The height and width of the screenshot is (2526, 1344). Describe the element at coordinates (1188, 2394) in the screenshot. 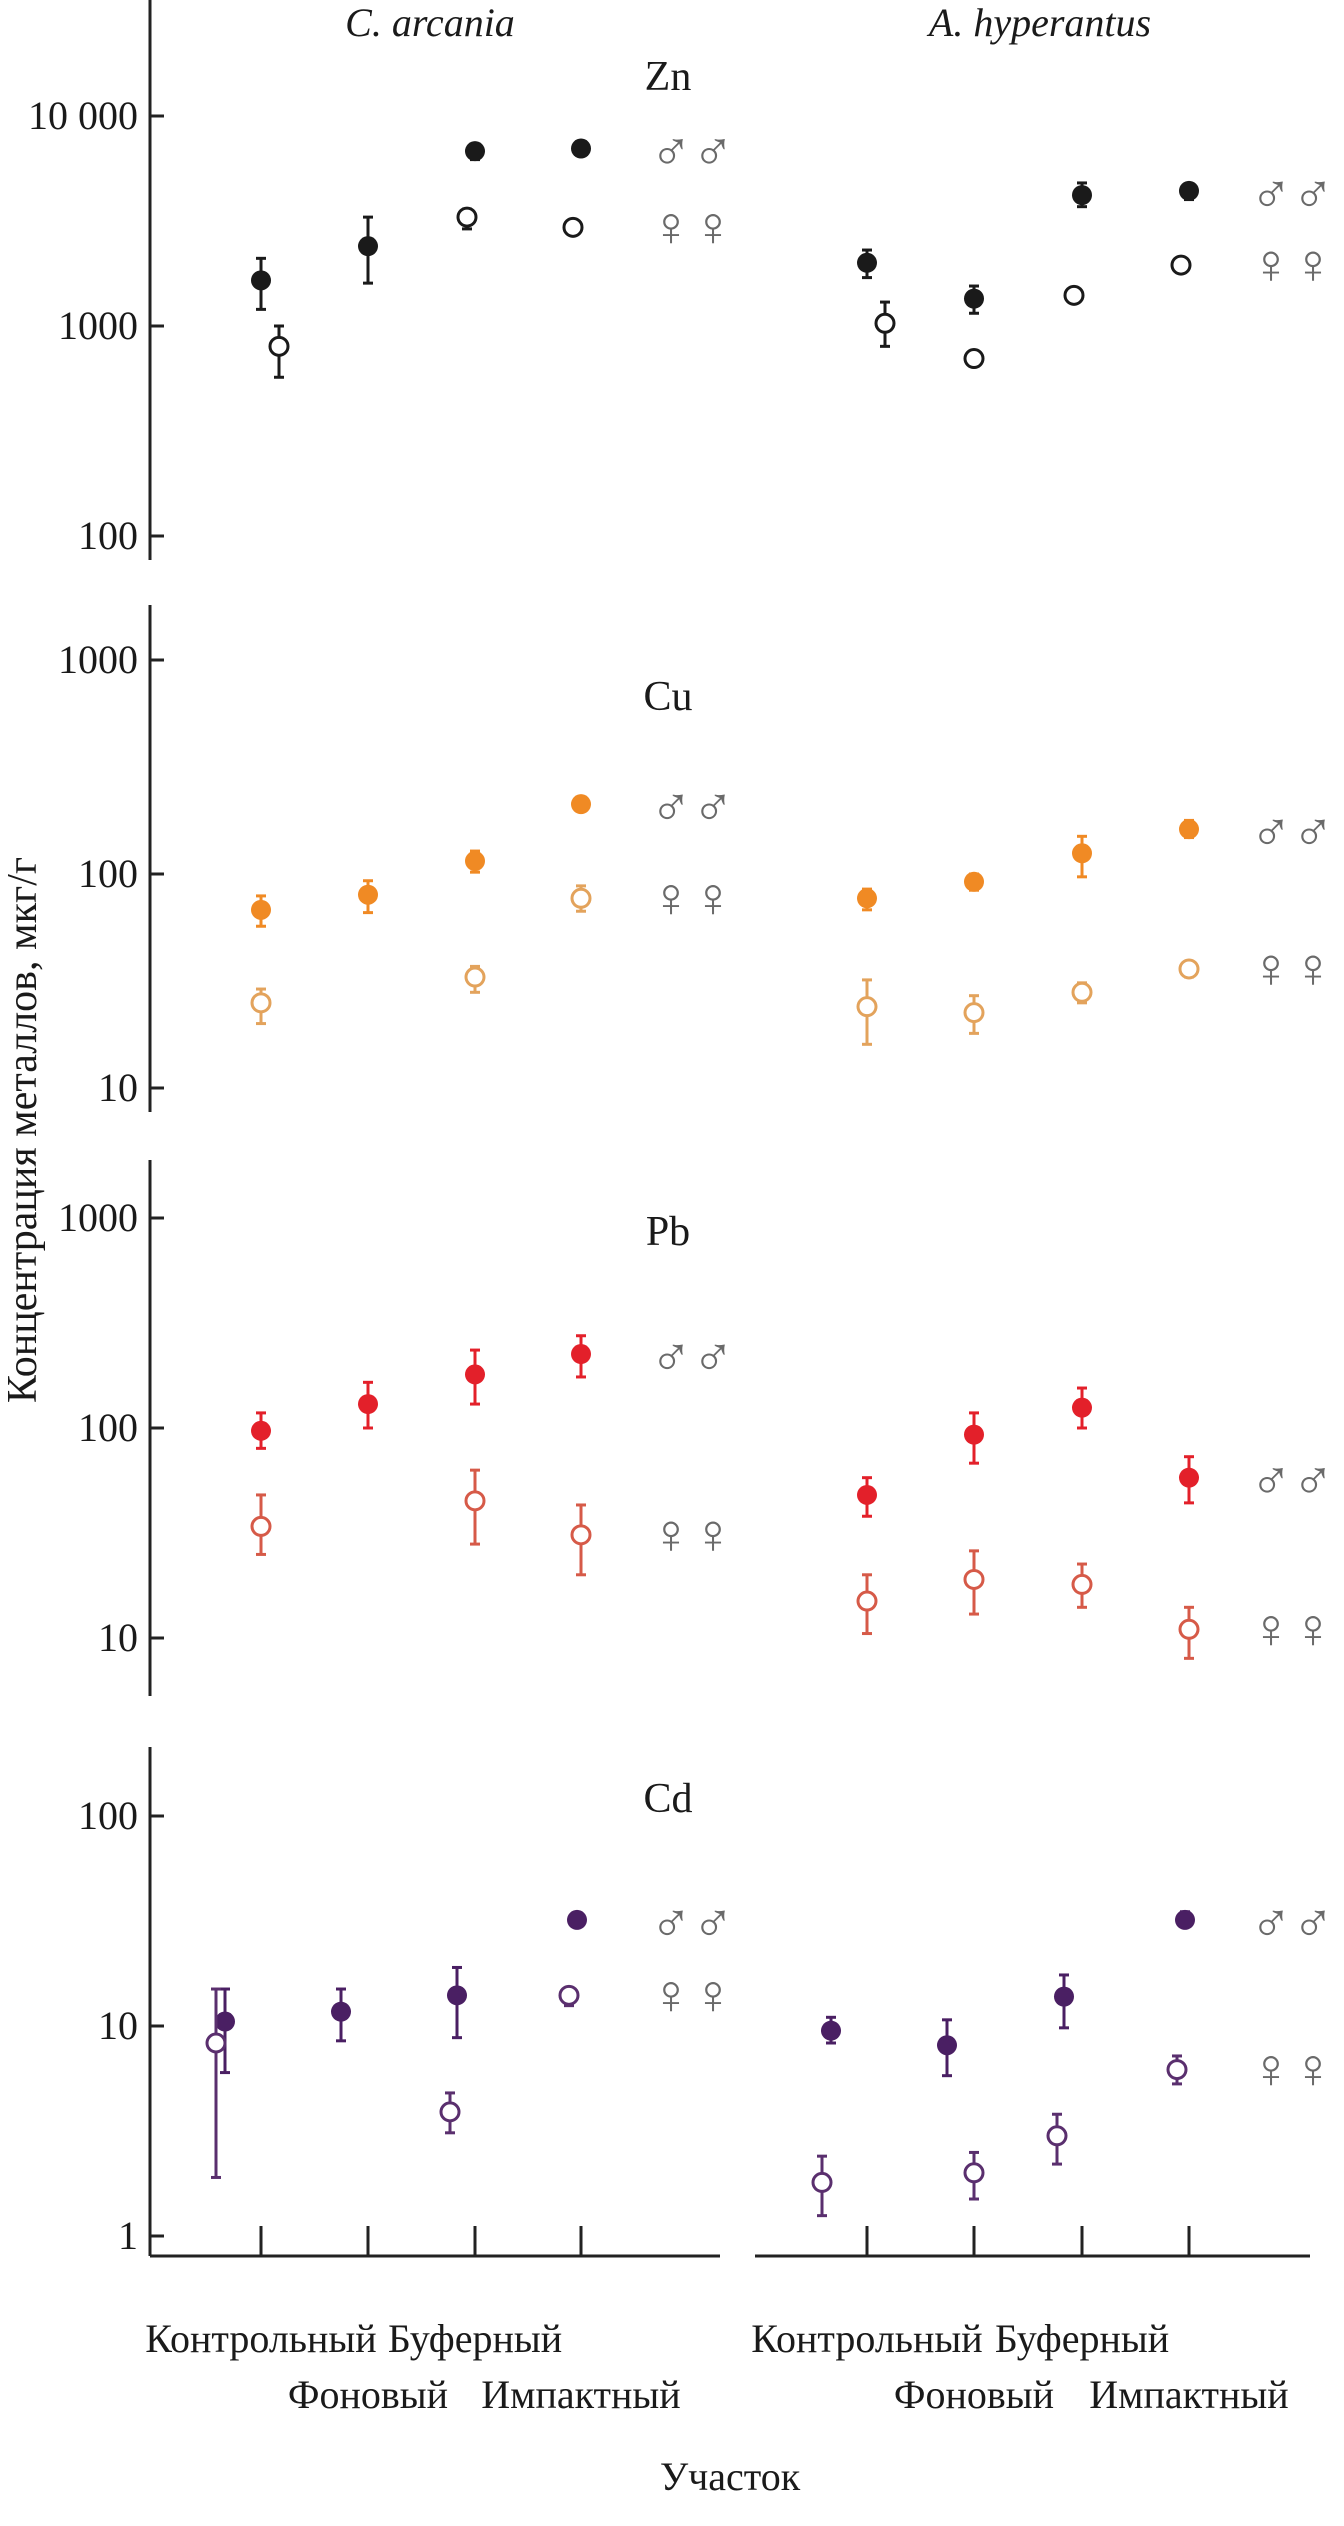

I see `category-label-right-3: Импактный` at that location.